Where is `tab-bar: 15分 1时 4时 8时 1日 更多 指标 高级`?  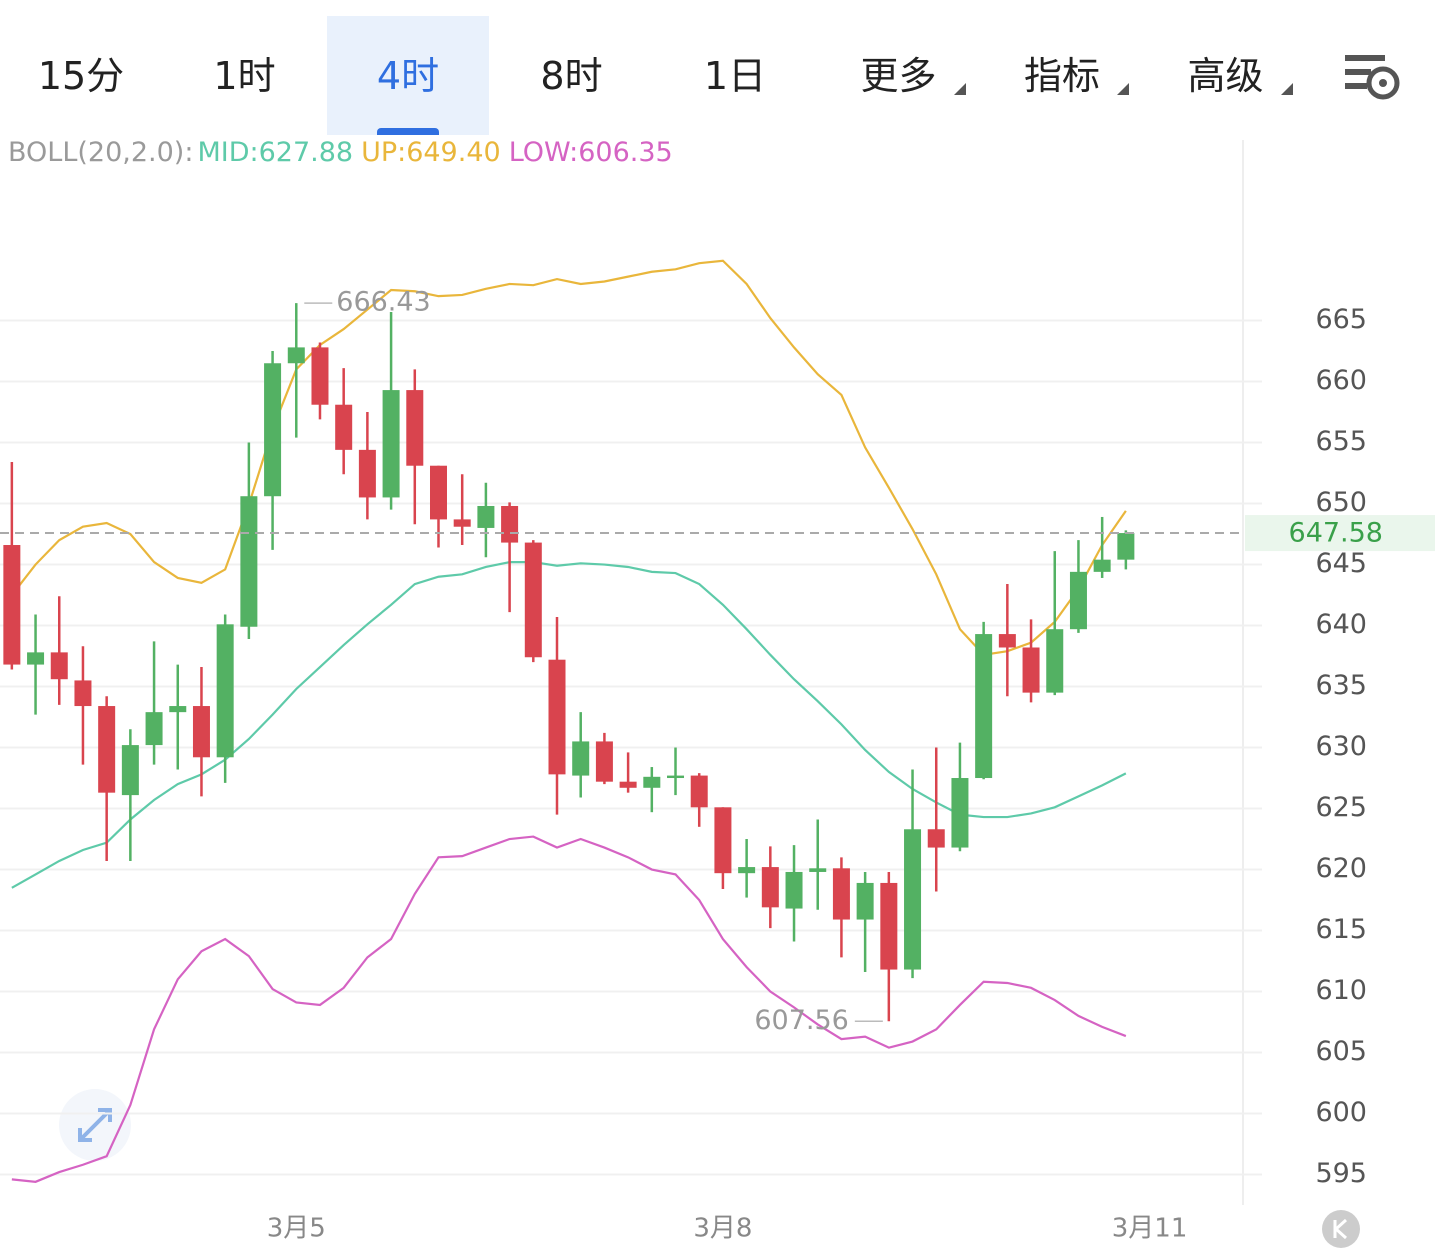 tab-bar: 15分 1时 4时 8时 1日 更多 指标 高级 is located at coordinates (720, 75).